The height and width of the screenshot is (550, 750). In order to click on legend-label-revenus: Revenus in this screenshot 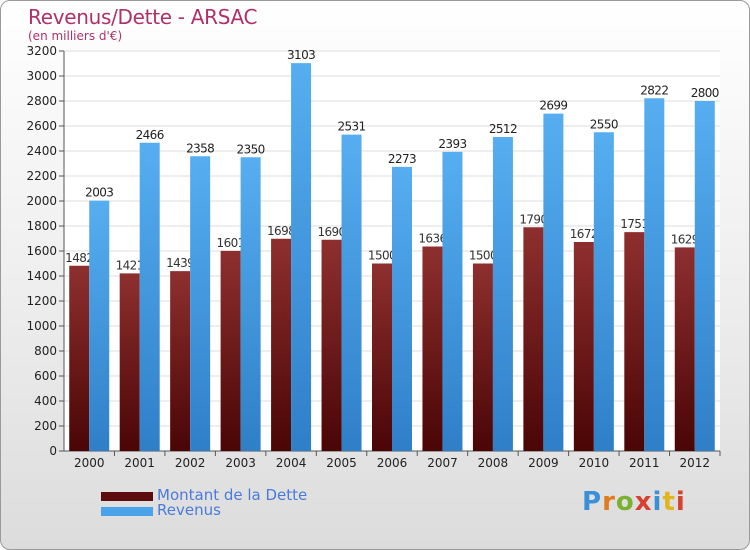, I will do `click(189, 510)`.